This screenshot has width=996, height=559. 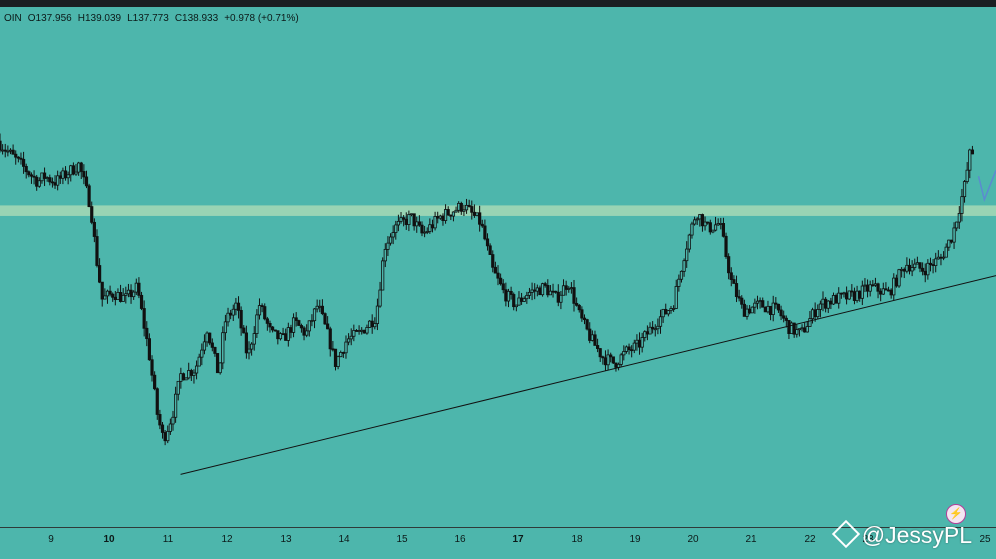 I want to click on lightning-bolt-icon: ⚡, so click(x=956, y=514).